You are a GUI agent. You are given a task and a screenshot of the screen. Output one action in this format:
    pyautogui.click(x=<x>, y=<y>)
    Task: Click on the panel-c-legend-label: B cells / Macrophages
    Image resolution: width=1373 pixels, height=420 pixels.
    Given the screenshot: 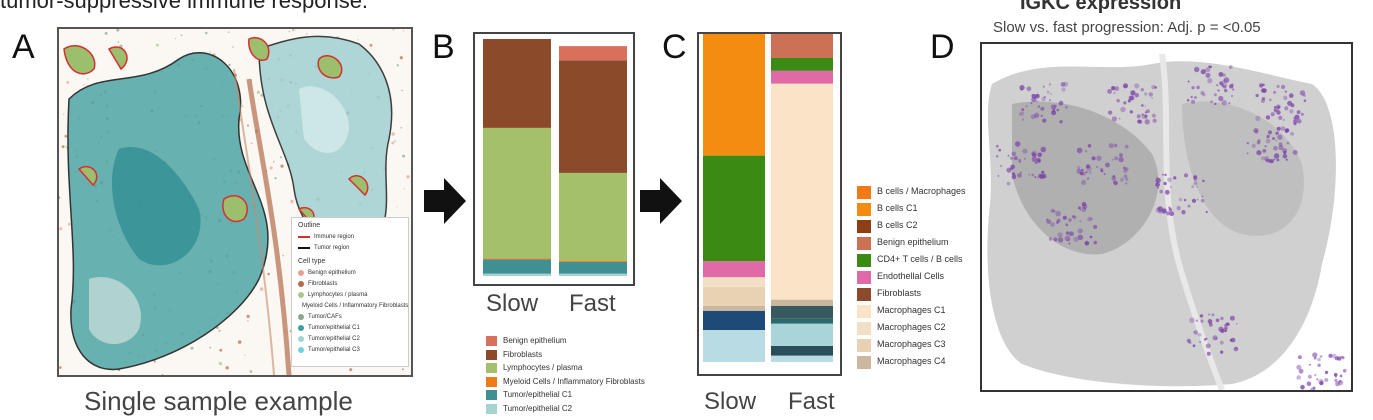 What is the action you would take?
    pyautogui.click(x=921, y=191)
    